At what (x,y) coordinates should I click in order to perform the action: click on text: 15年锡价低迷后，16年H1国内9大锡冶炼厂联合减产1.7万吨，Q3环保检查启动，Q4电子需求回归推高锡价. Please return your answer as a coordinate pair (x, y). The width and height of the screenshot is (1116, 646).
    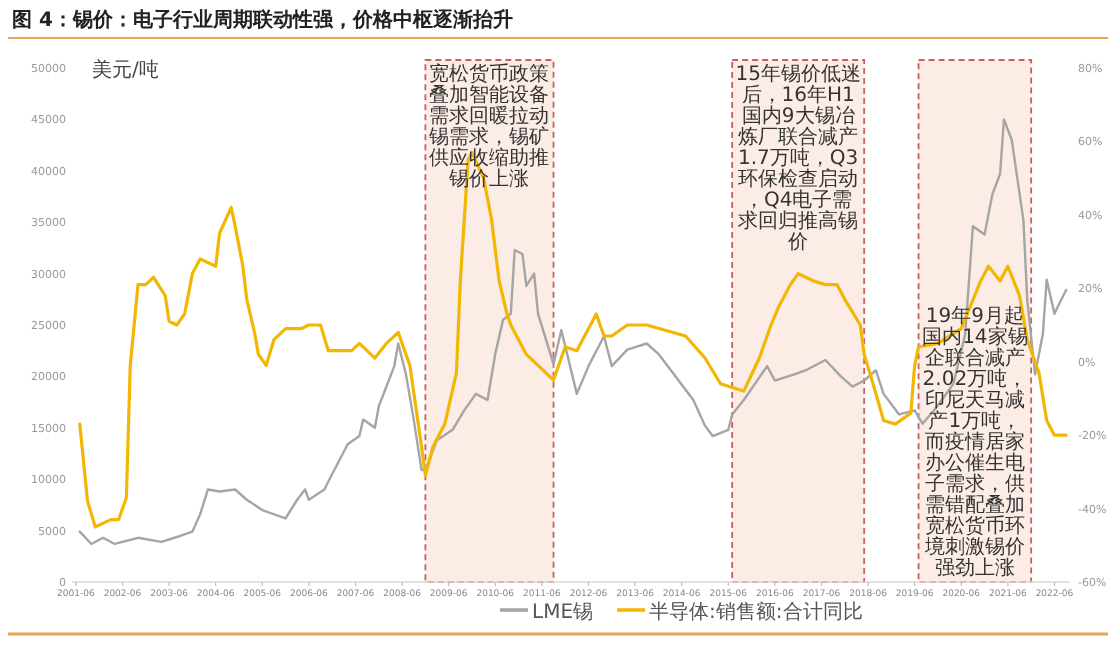
    Looking at the image, I should click on (798, 159).